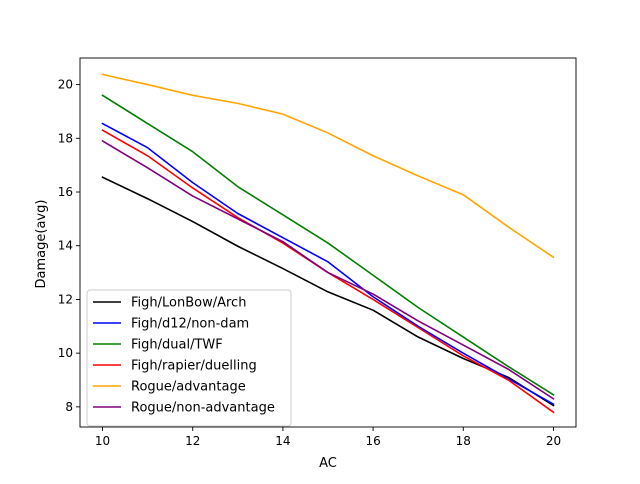  Describe the element at coordinates (372, 441) in the screenshot. I see `x-tick-label: 16` at that location.